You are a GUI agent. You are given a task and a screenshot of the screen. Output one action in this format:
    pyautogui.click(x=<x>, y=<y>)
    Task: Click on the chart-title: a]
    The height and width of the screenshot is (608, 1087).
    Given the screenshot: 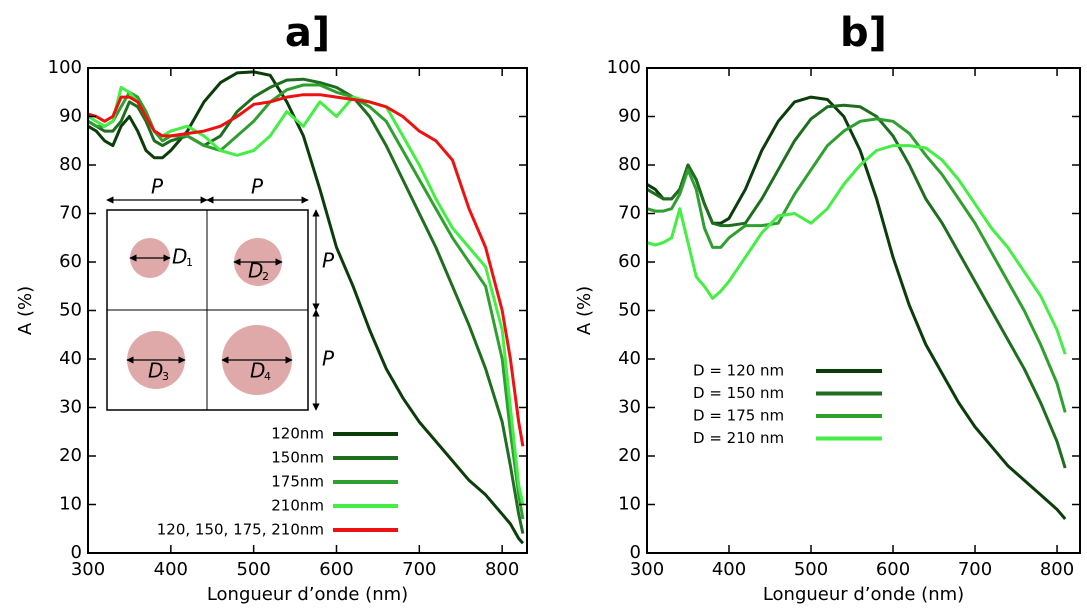 What is the action you would take?
    pyautogui.click(x=307, y=33)
    